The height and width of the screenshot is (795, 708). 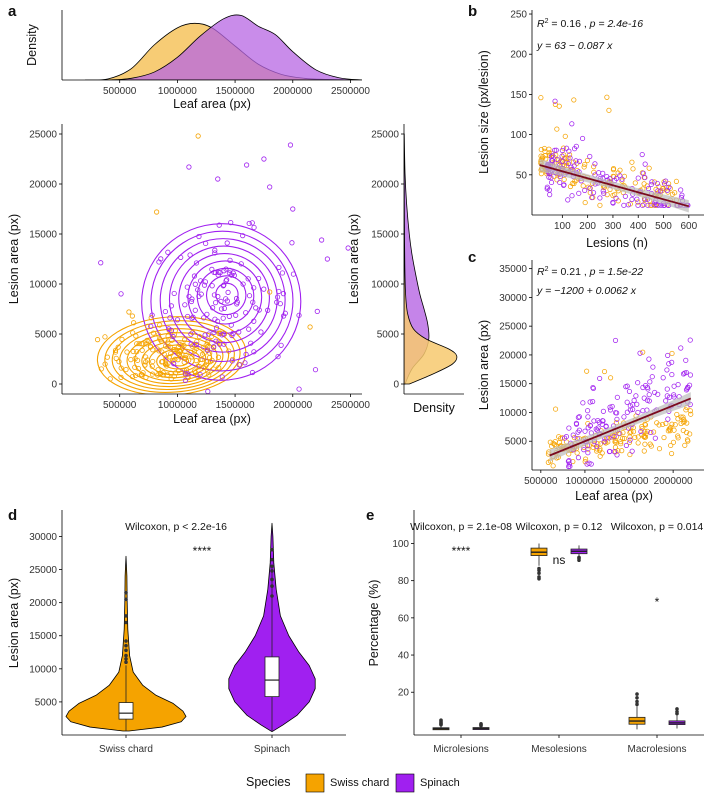 I want to click on legend-title: Species, so click(x=268, y=782).